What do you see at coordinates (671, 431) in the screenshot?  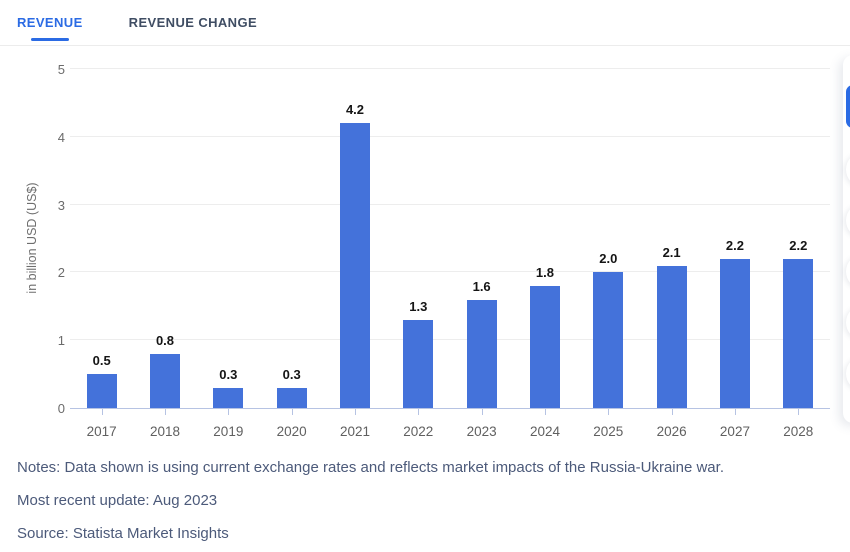 I see `x-axis-label: 2026` at bounding box center [671, 431].